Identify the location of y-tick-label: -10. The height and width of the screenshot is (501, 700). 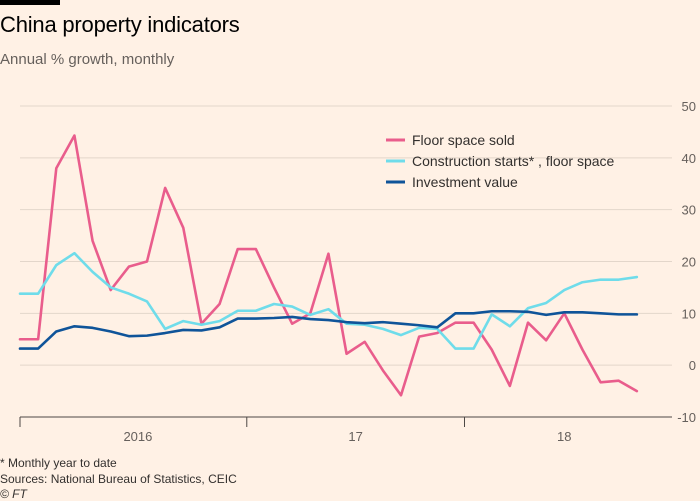
(686, 417).